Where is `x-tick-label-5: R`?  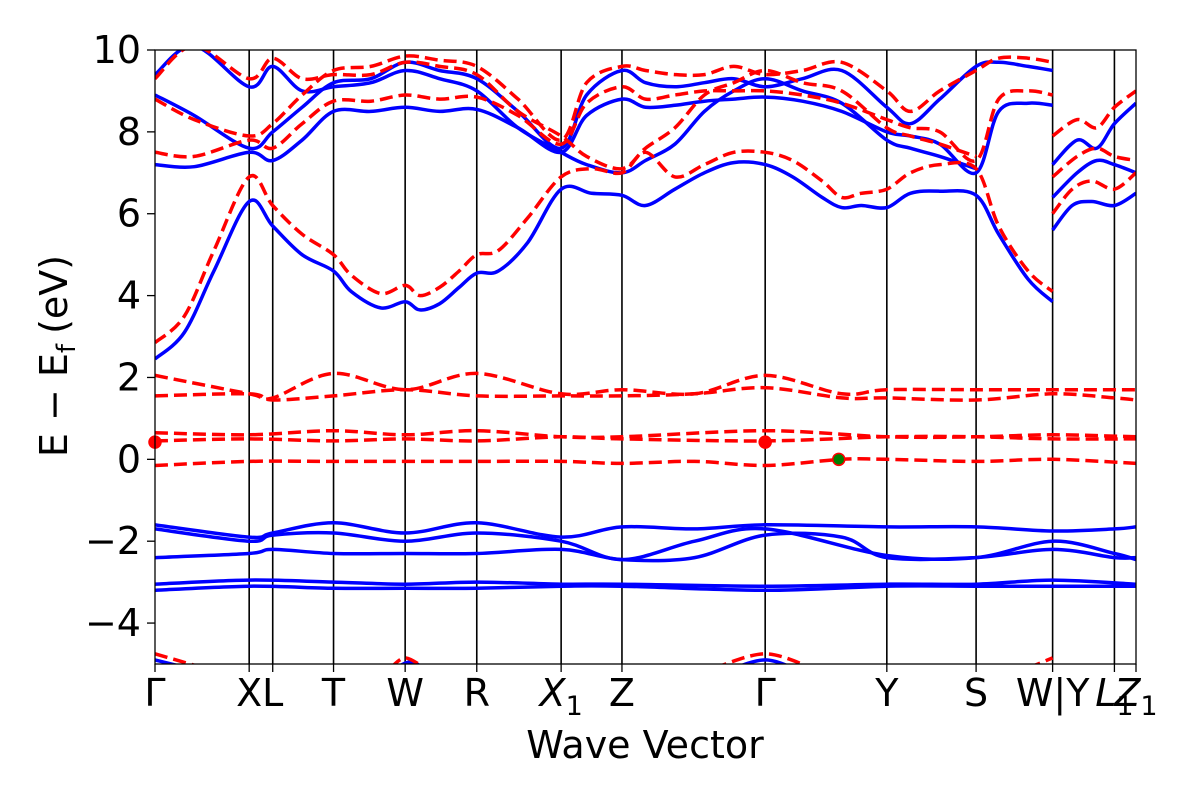 x-tick-label-5: R is located at coordinates (477, 693).